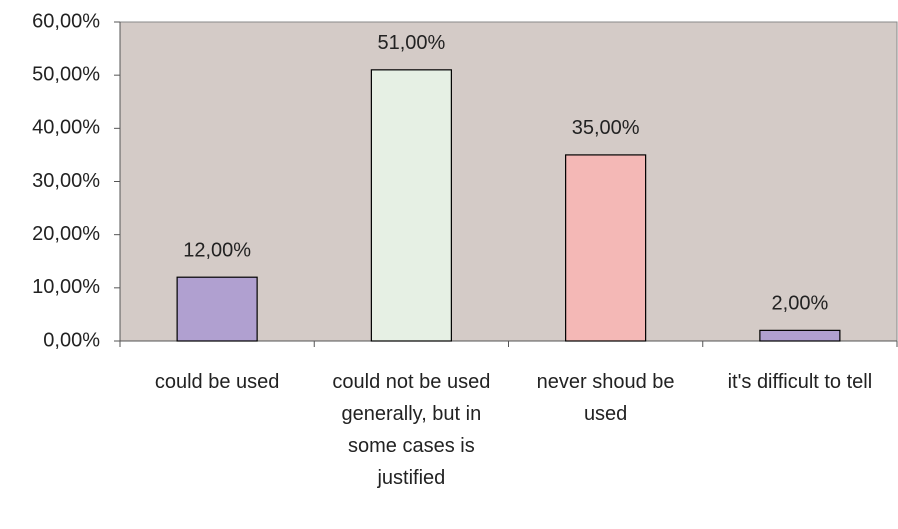  I want to click on x-tick-label: it's difficult to tell, so click(800, 382).